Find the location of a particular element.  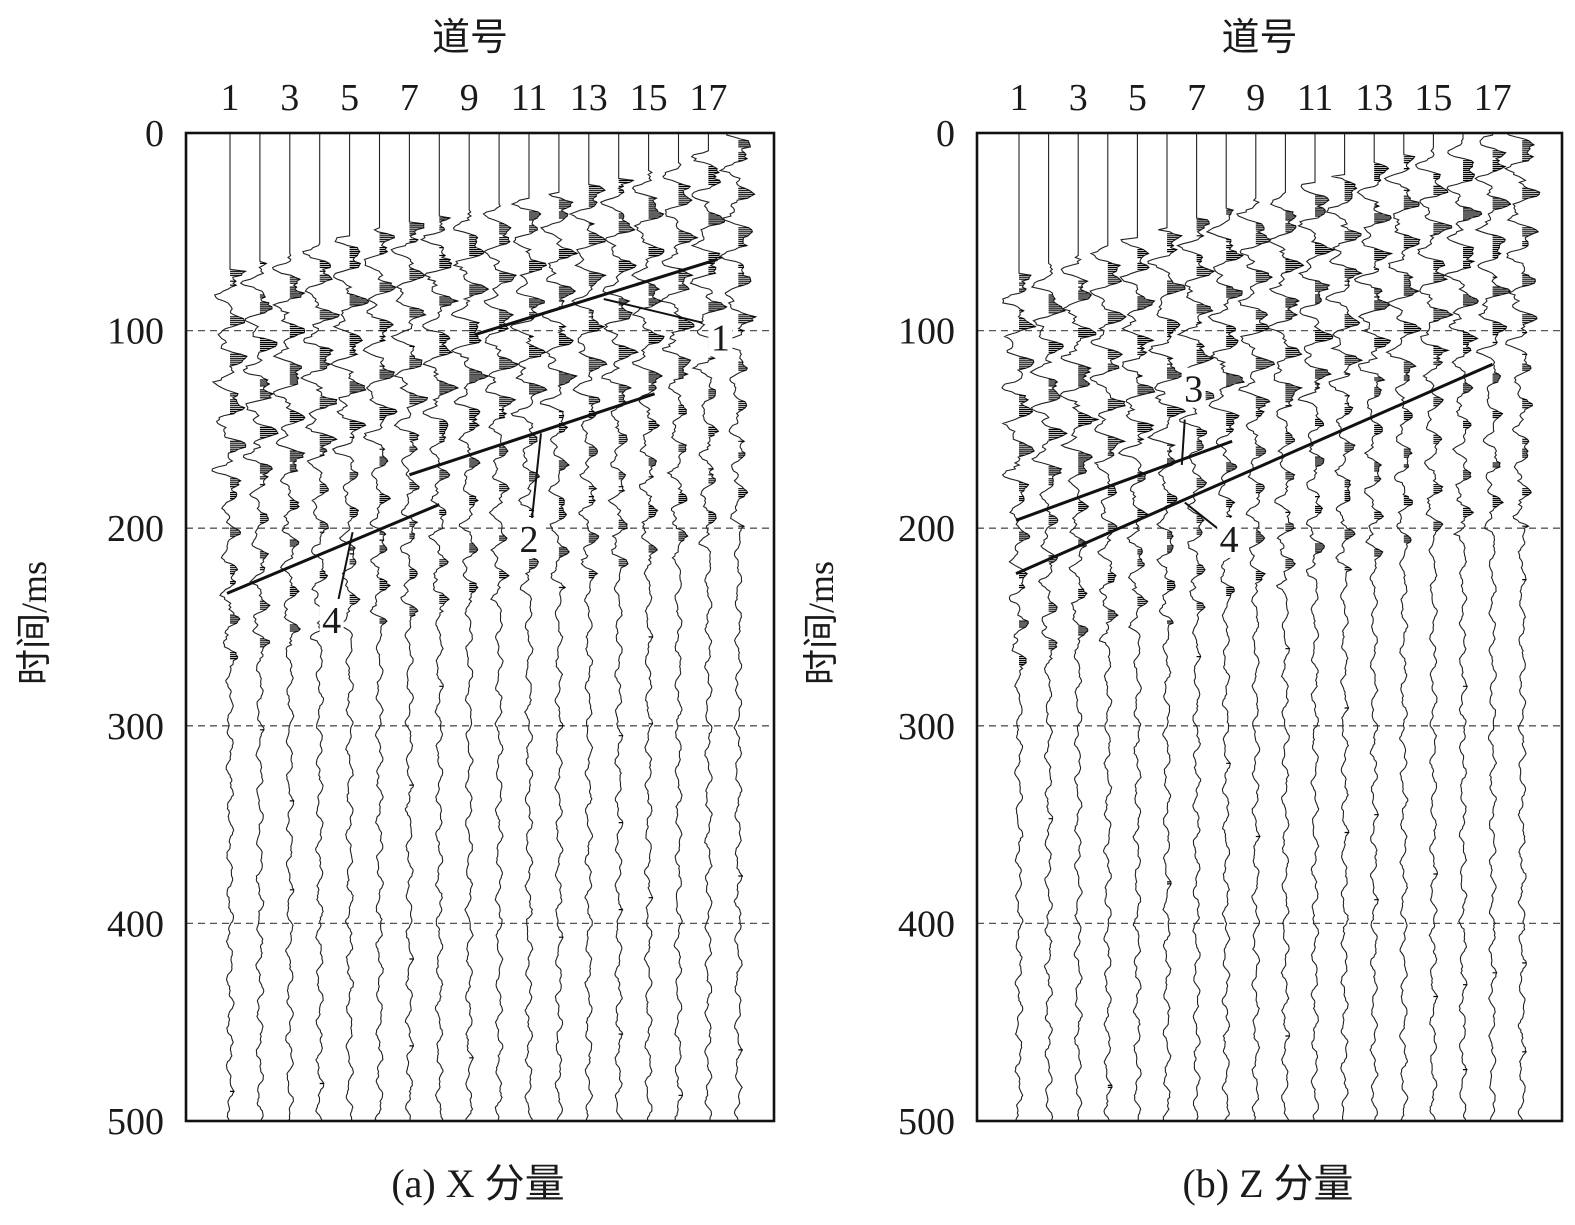

y-tick-label: 500 is located at coordinates (926, 1122).